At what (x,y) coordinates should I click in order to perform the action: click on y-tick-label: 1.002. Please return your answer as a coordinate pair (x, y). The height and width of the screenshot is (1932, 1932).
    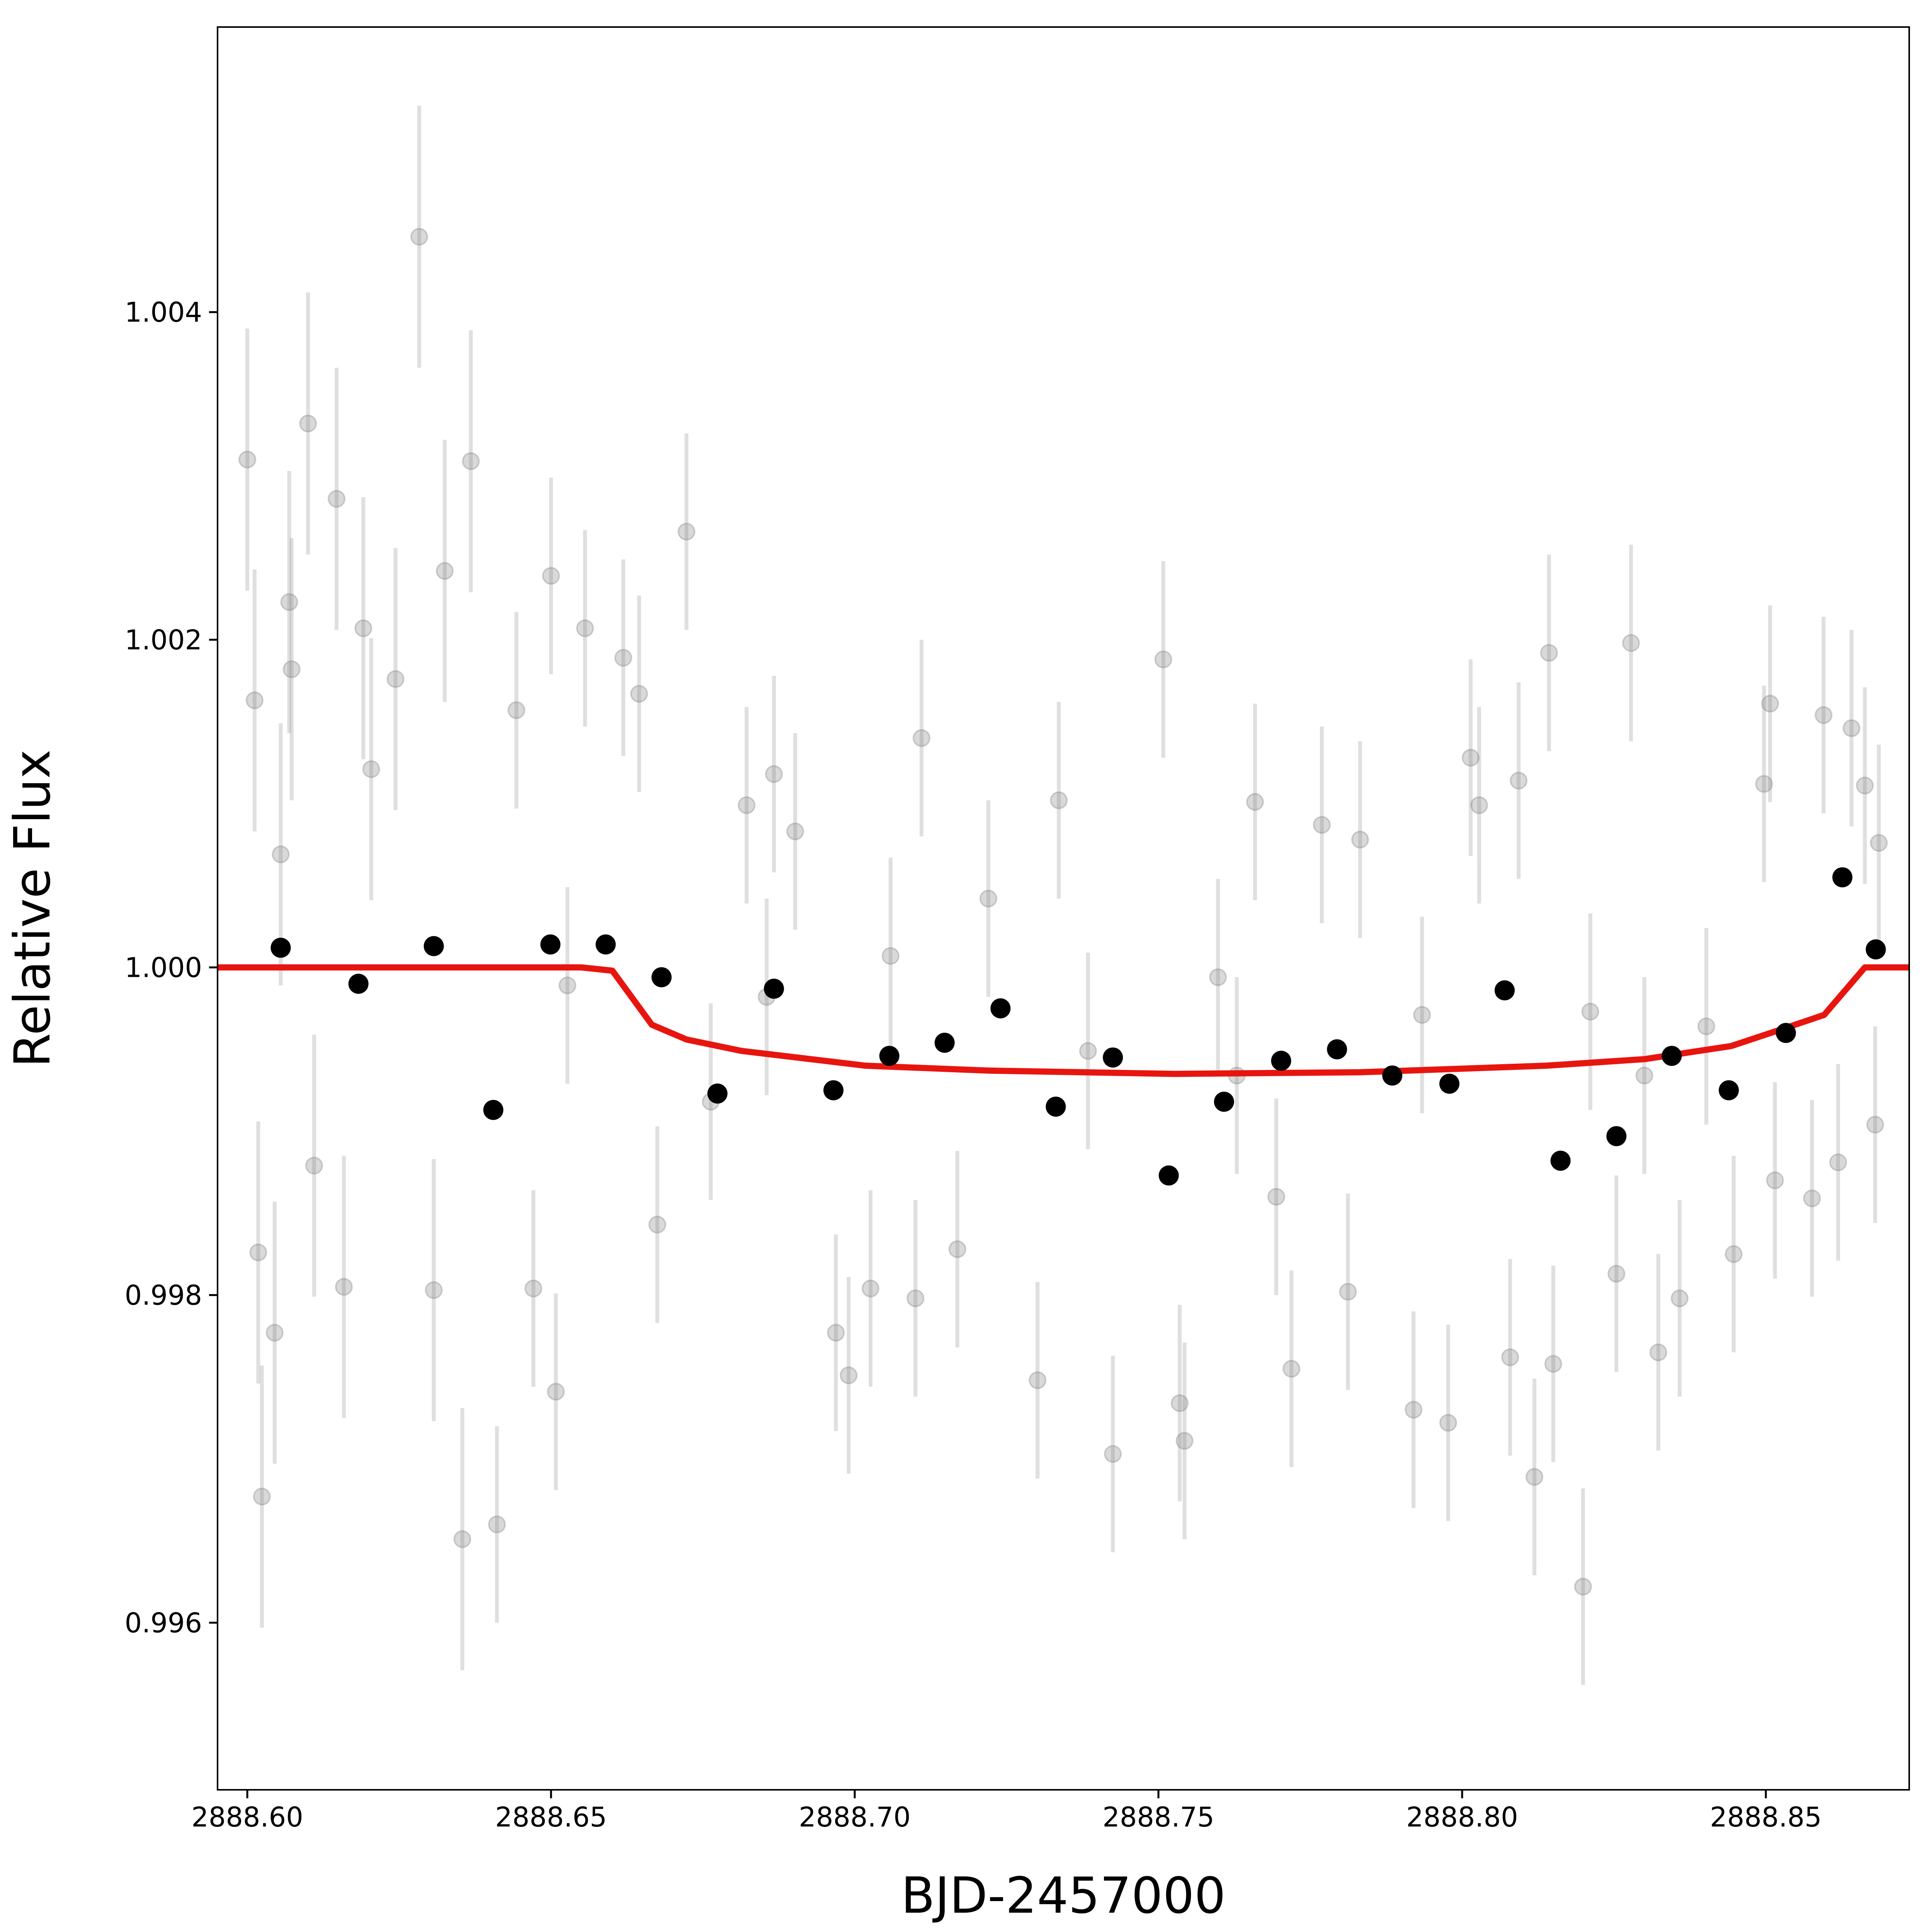
    Looking at the image, I should click on (163, 640).